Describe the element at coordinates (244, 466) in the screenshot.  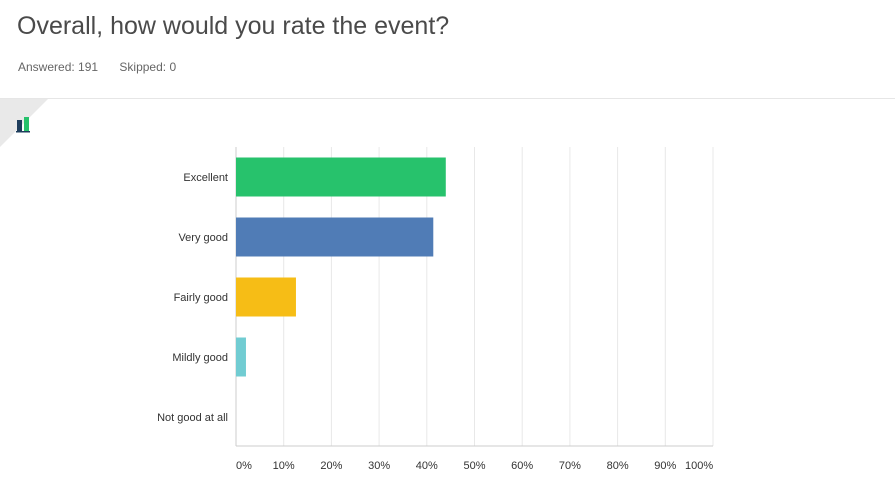
I see `x-tick-label: 0%` at that location.